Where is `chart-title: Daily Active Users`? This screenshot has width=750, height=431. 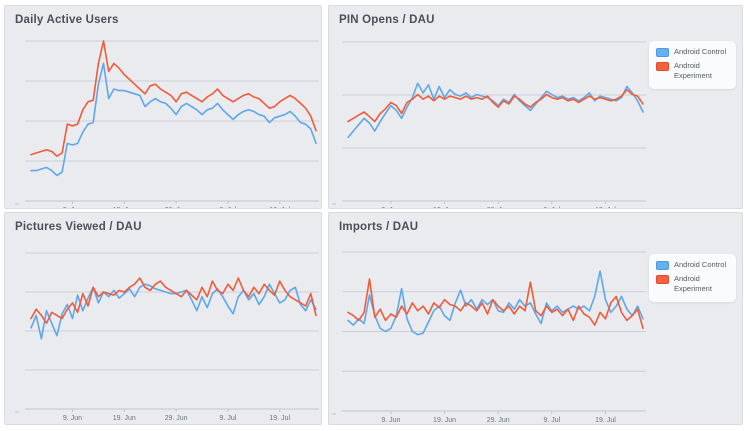
chart-title: Daily Active Users is located at coordinates (67, 20).